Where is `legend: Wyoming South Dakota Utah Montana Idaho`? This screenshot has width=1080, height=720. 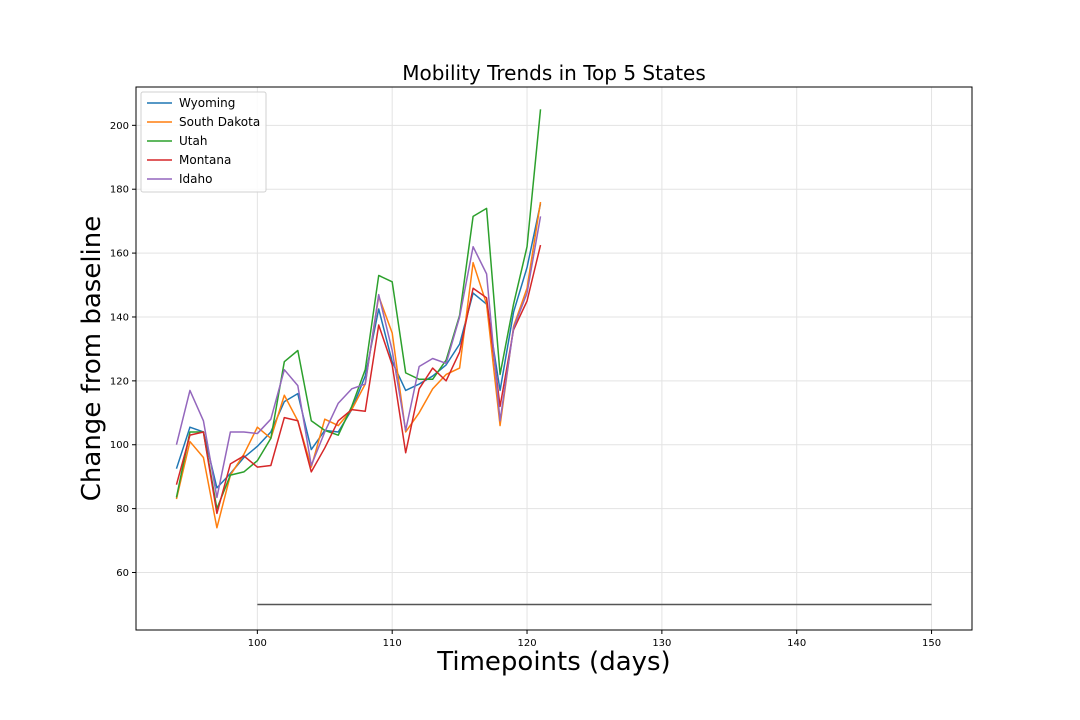 legend: Wyoming South Dakota Utah Montana Idaho is located at coordinates (203, 142).